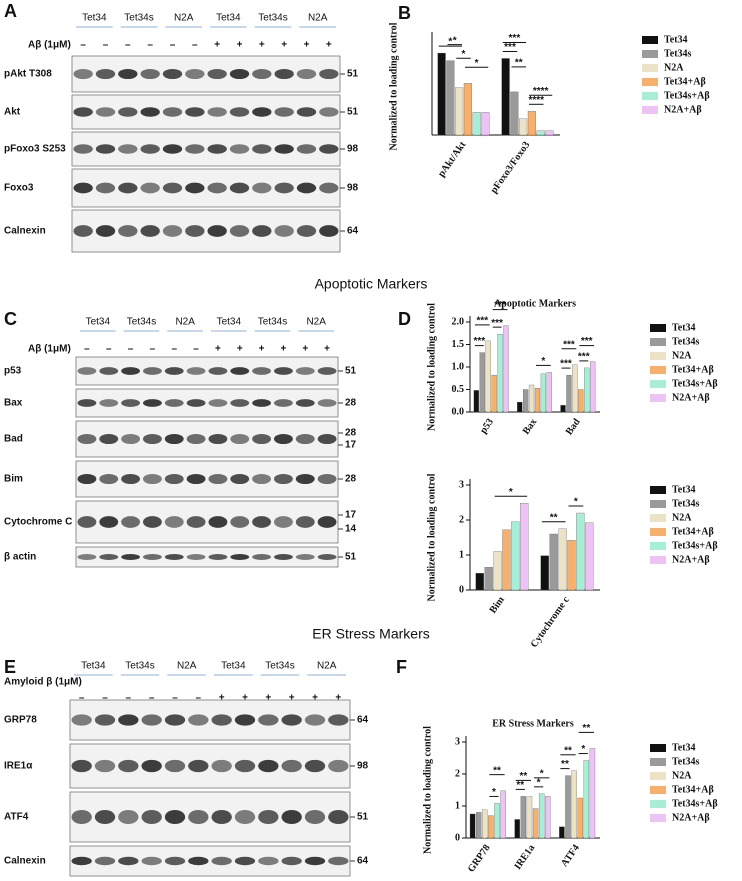 This screenshot has width=742, height=881. Describe the element at coordinates (218, 349) in the screenshot. I see `treatment-sign: +` at that location.